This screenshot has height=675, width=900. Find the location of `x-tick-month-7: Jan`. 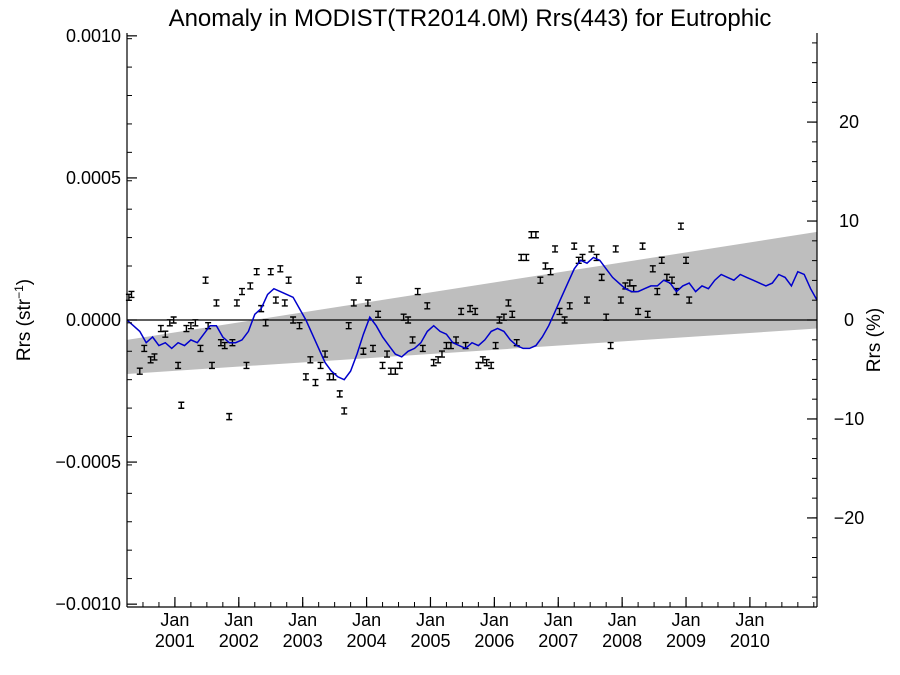

x-tick-month-7: Jan is located at coordinates (622, 620).